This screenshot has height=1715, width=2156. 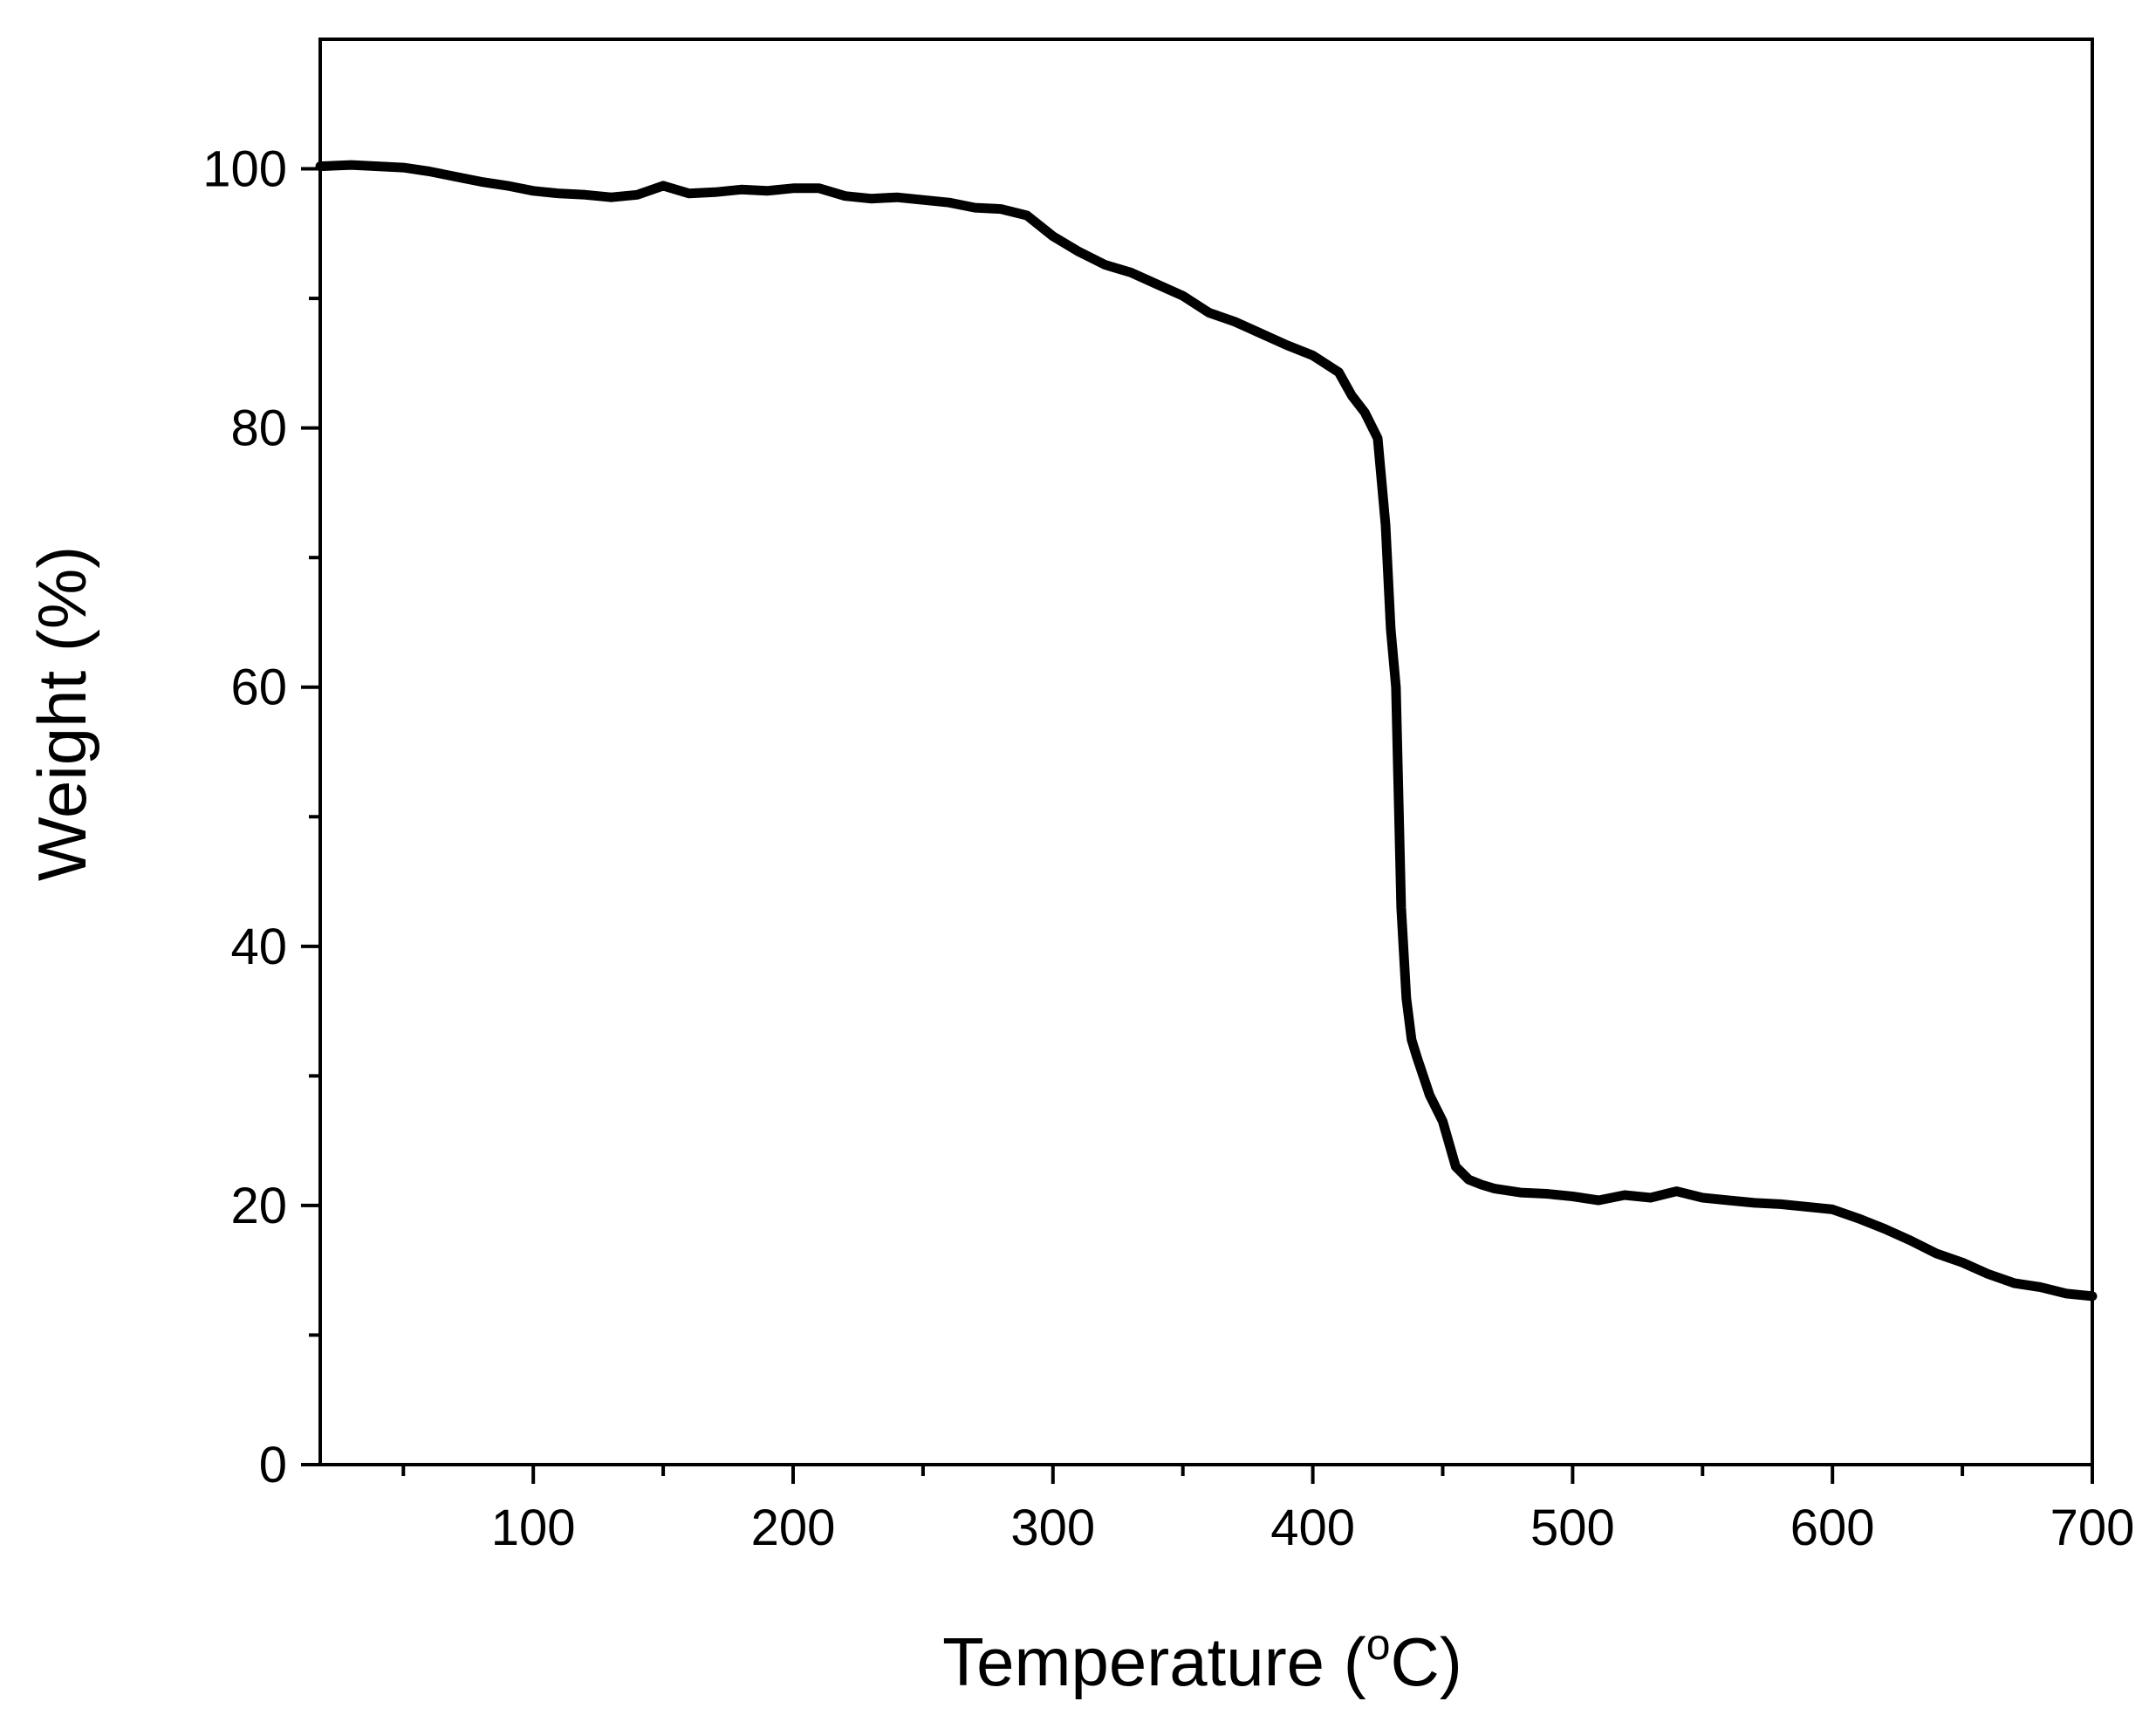 I want to click on x-tick-label: 400, so click(x=1312, y=1528).